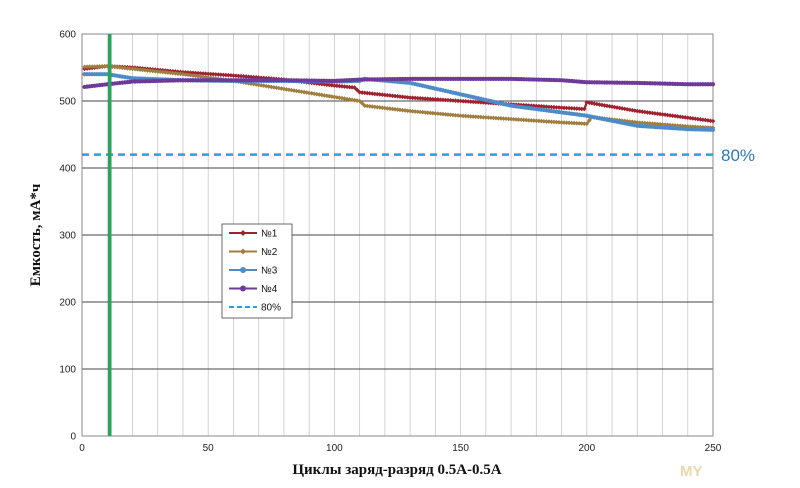  Describe the element at coordinates (400, 448) in the screenshot. I see `x-tick-labels: 0 50 100 150 200 250` at that location.